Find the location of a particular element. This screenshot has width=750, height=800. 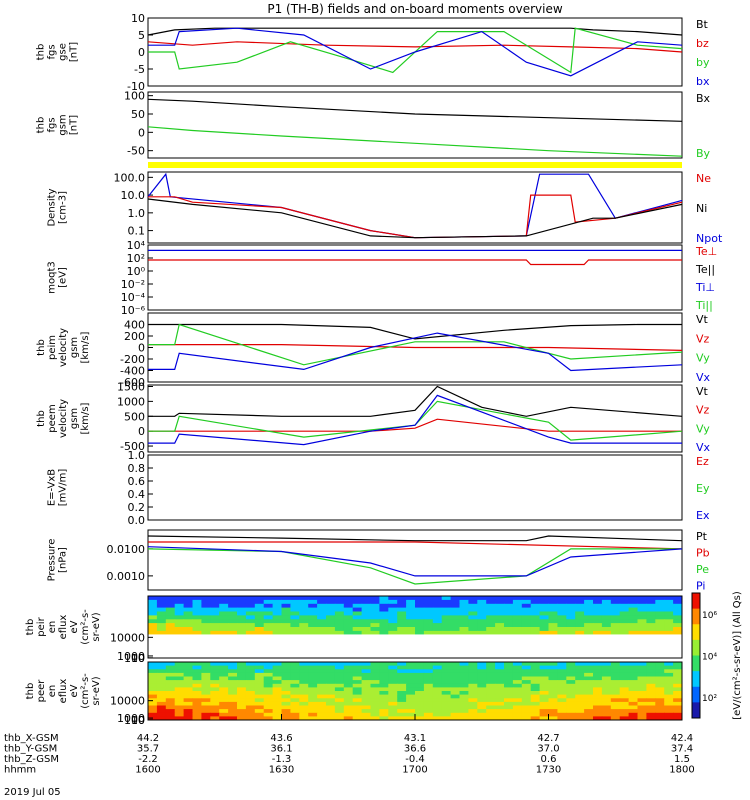

ylabel-line: fgs is located at coordinates (52, 124).